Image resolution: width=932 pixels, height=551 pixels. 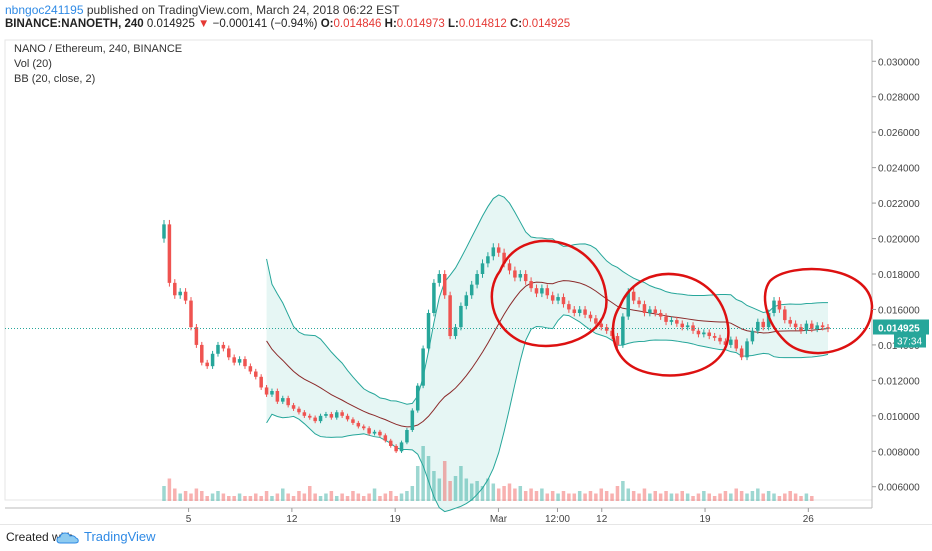 What do you see at coordinates (120, 536) in the screenshot?
I see `tradingview-logo-link: TradingView` at bounding box center [120, 536].